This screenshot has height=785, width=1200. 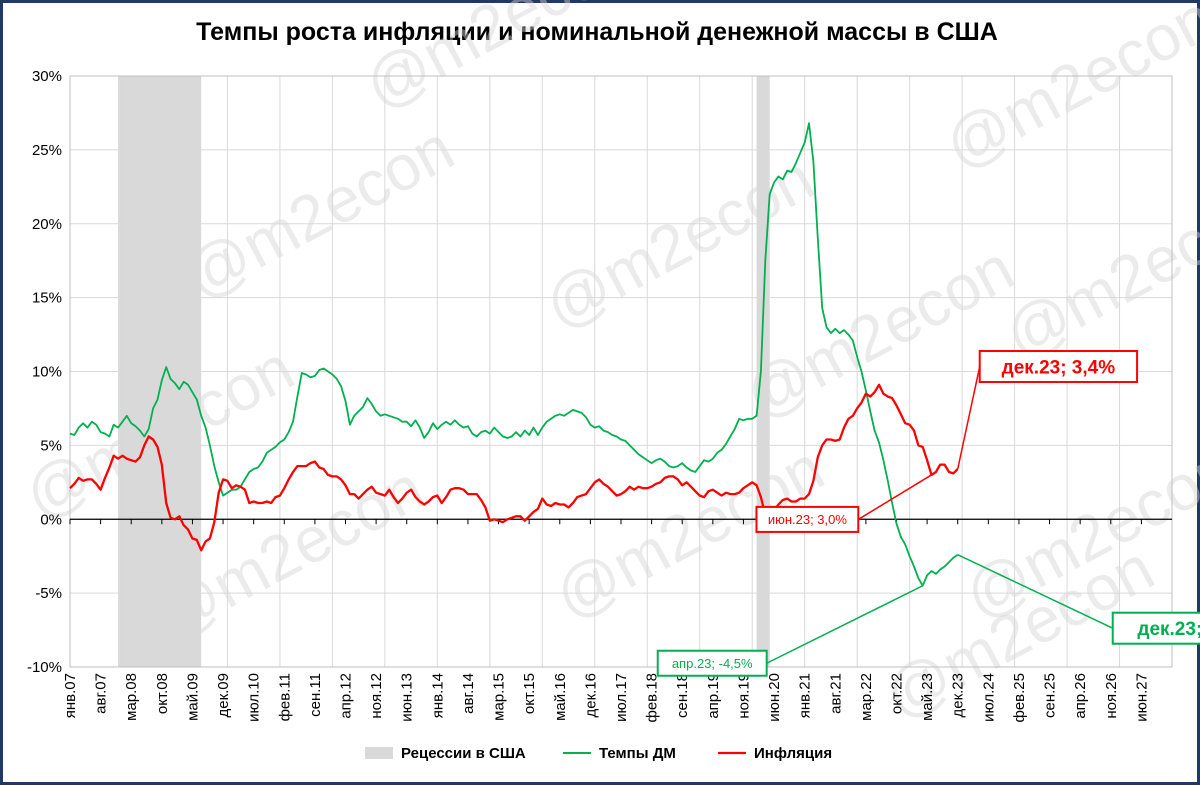 I want to click on x-tick-label: июл.17, so click(x=621, y=697).